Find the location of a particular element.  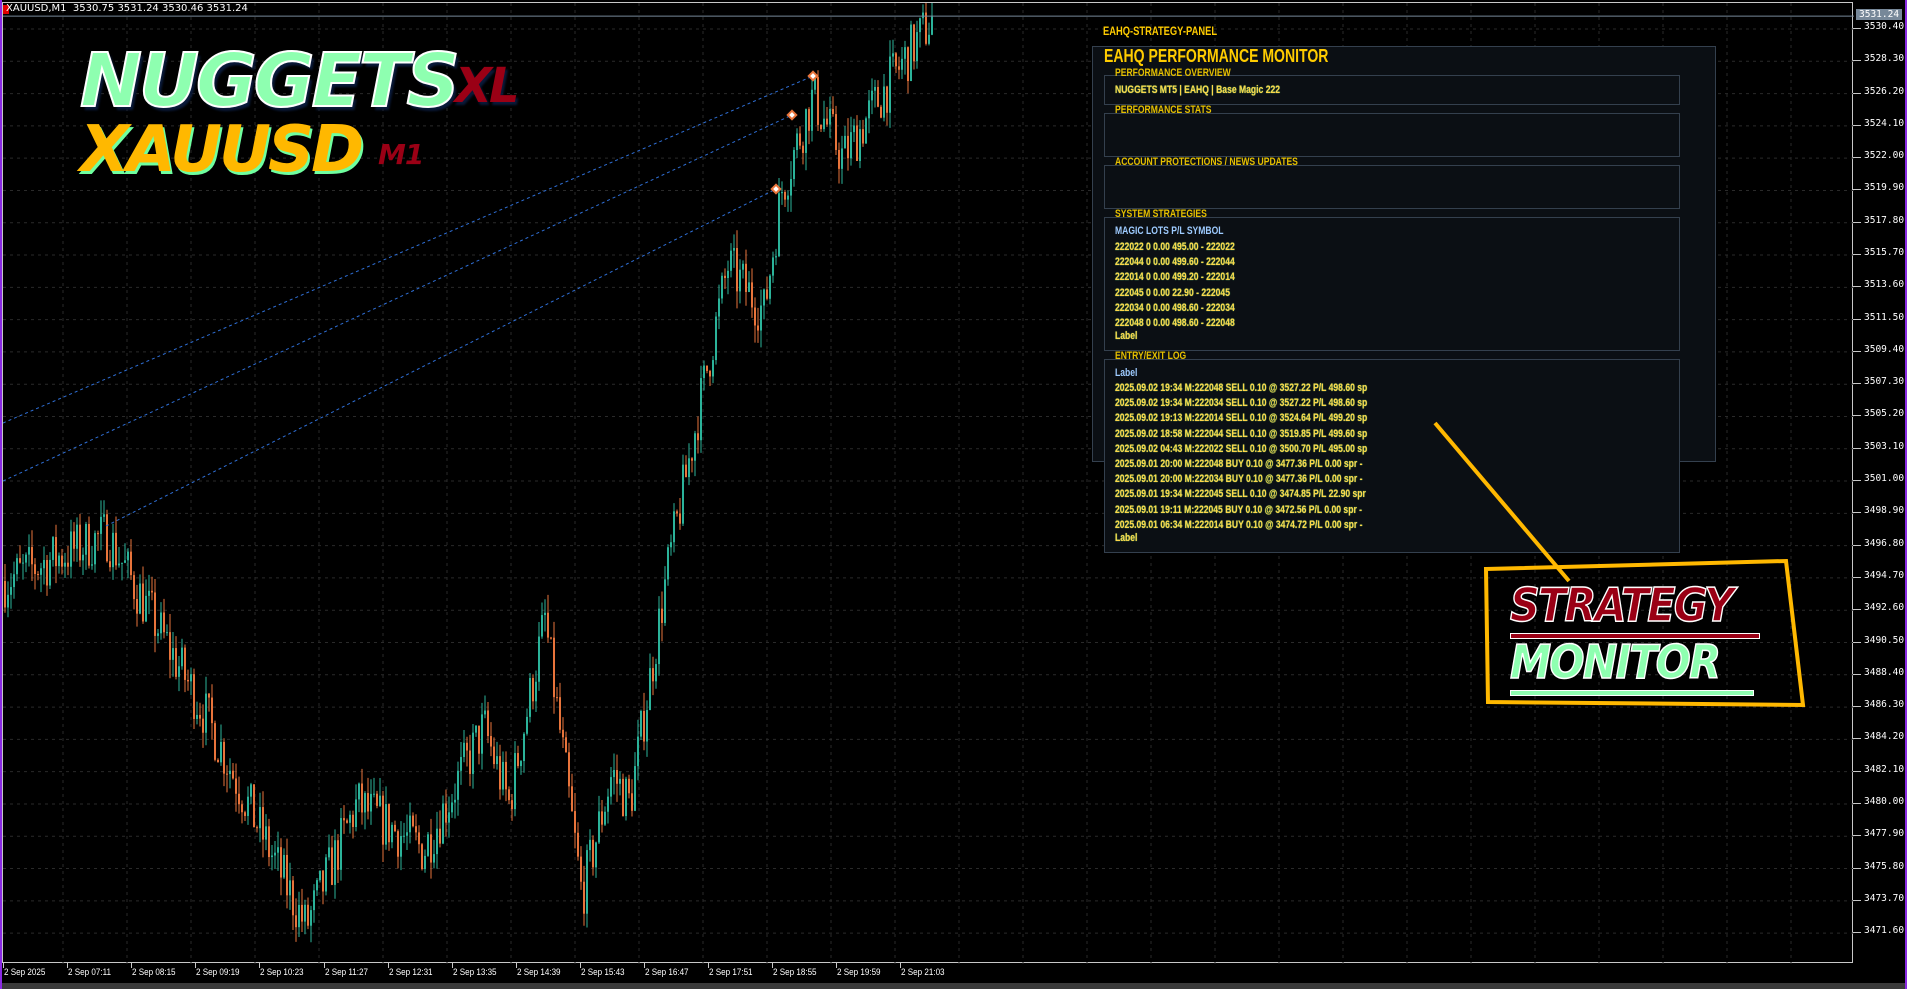

strategy-row: 222044 0 0.00 499.60 - 222044 is located at coordinates (1175, 262).